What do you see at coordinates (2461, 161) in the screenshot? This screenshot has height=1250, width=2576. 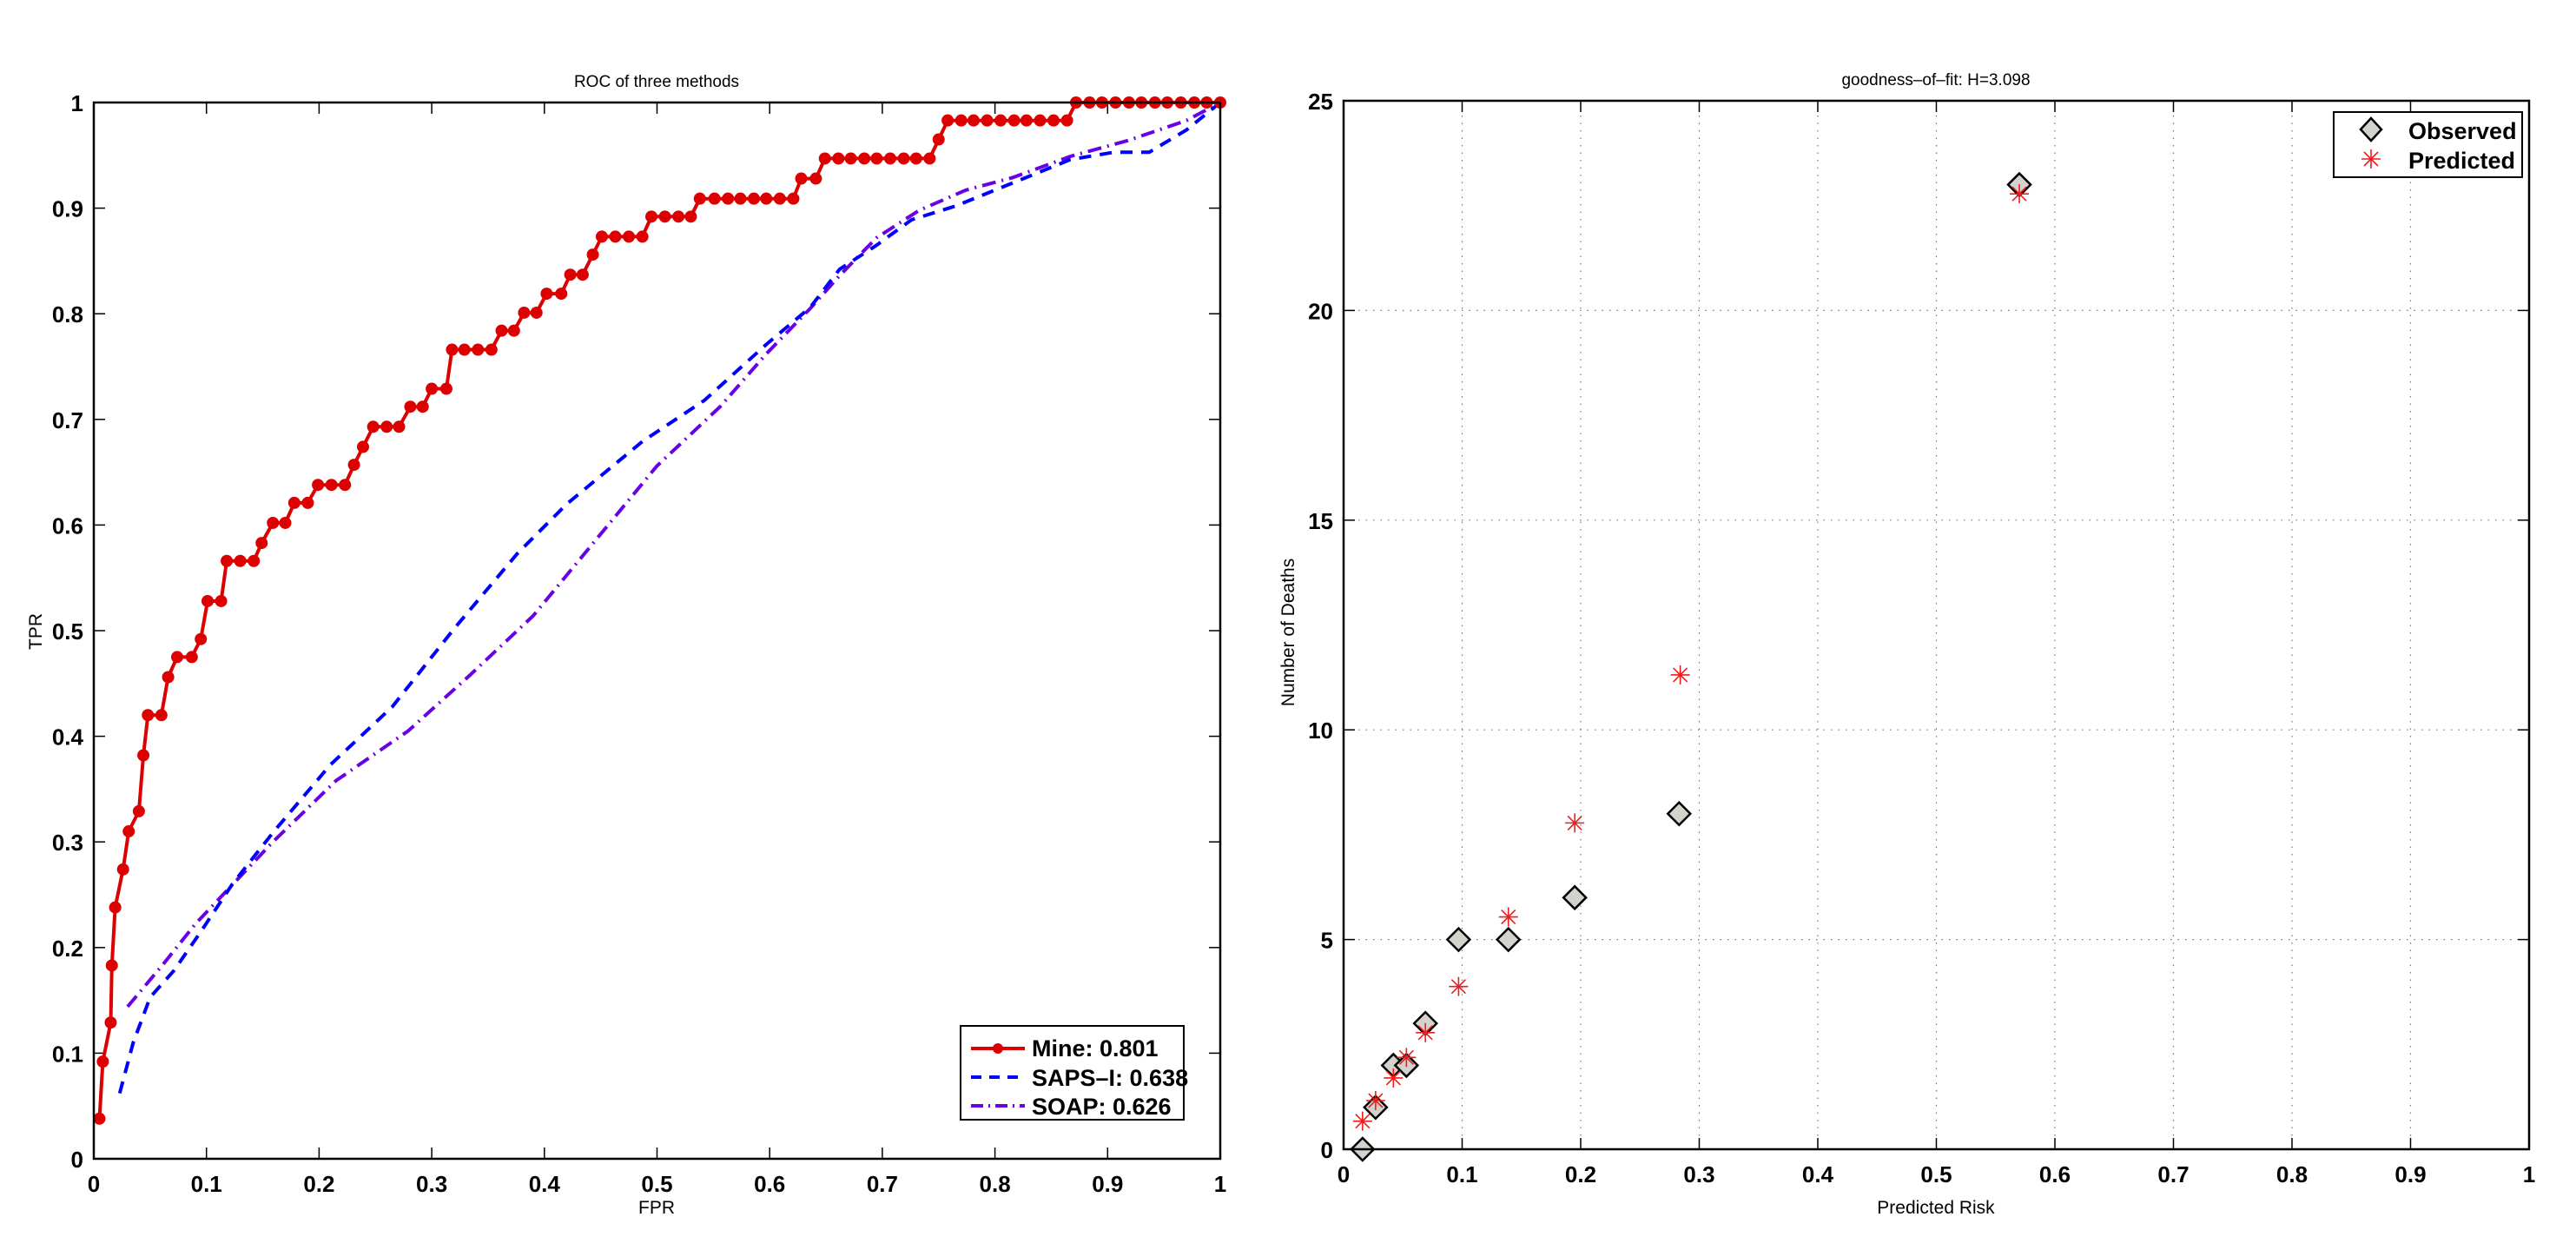 I see `legend-predicted-label: Predicted` at bounding box center [2461, 161].